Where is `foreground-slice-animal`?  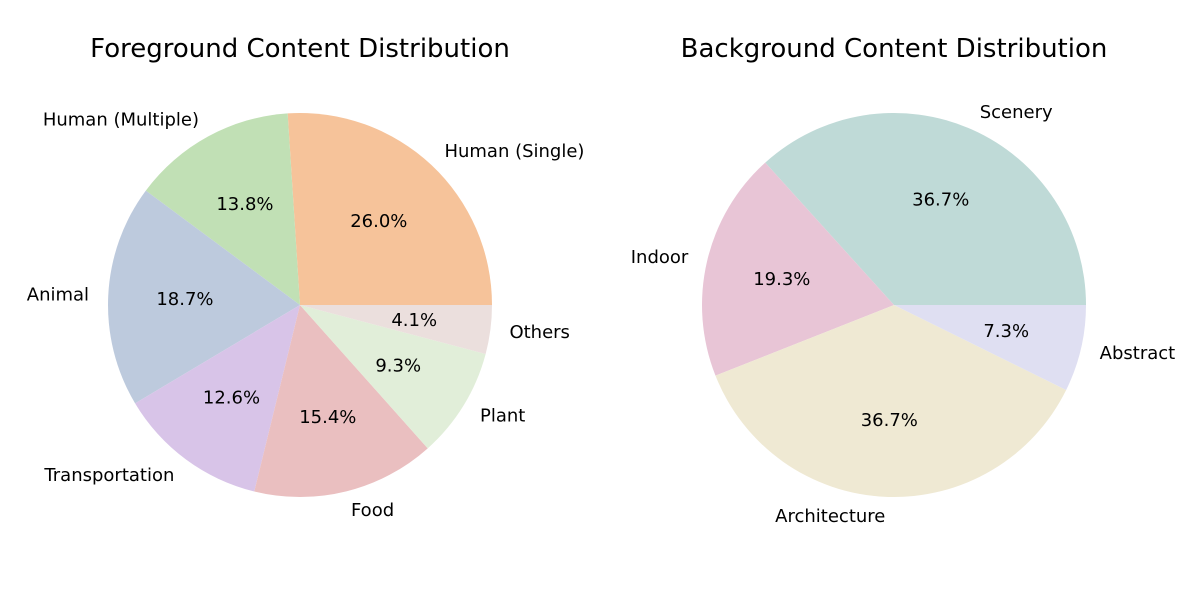 foreground-slice-animal is located at coordinates (204, 297).